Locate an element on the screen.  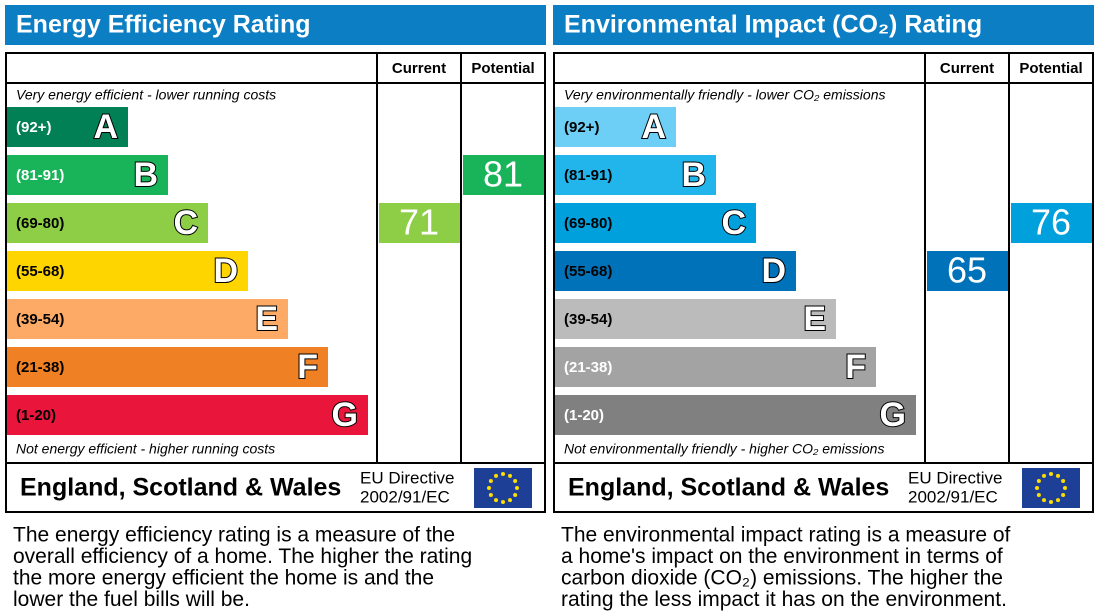
potential-rating: 81 is located at coordinates (503, 174).